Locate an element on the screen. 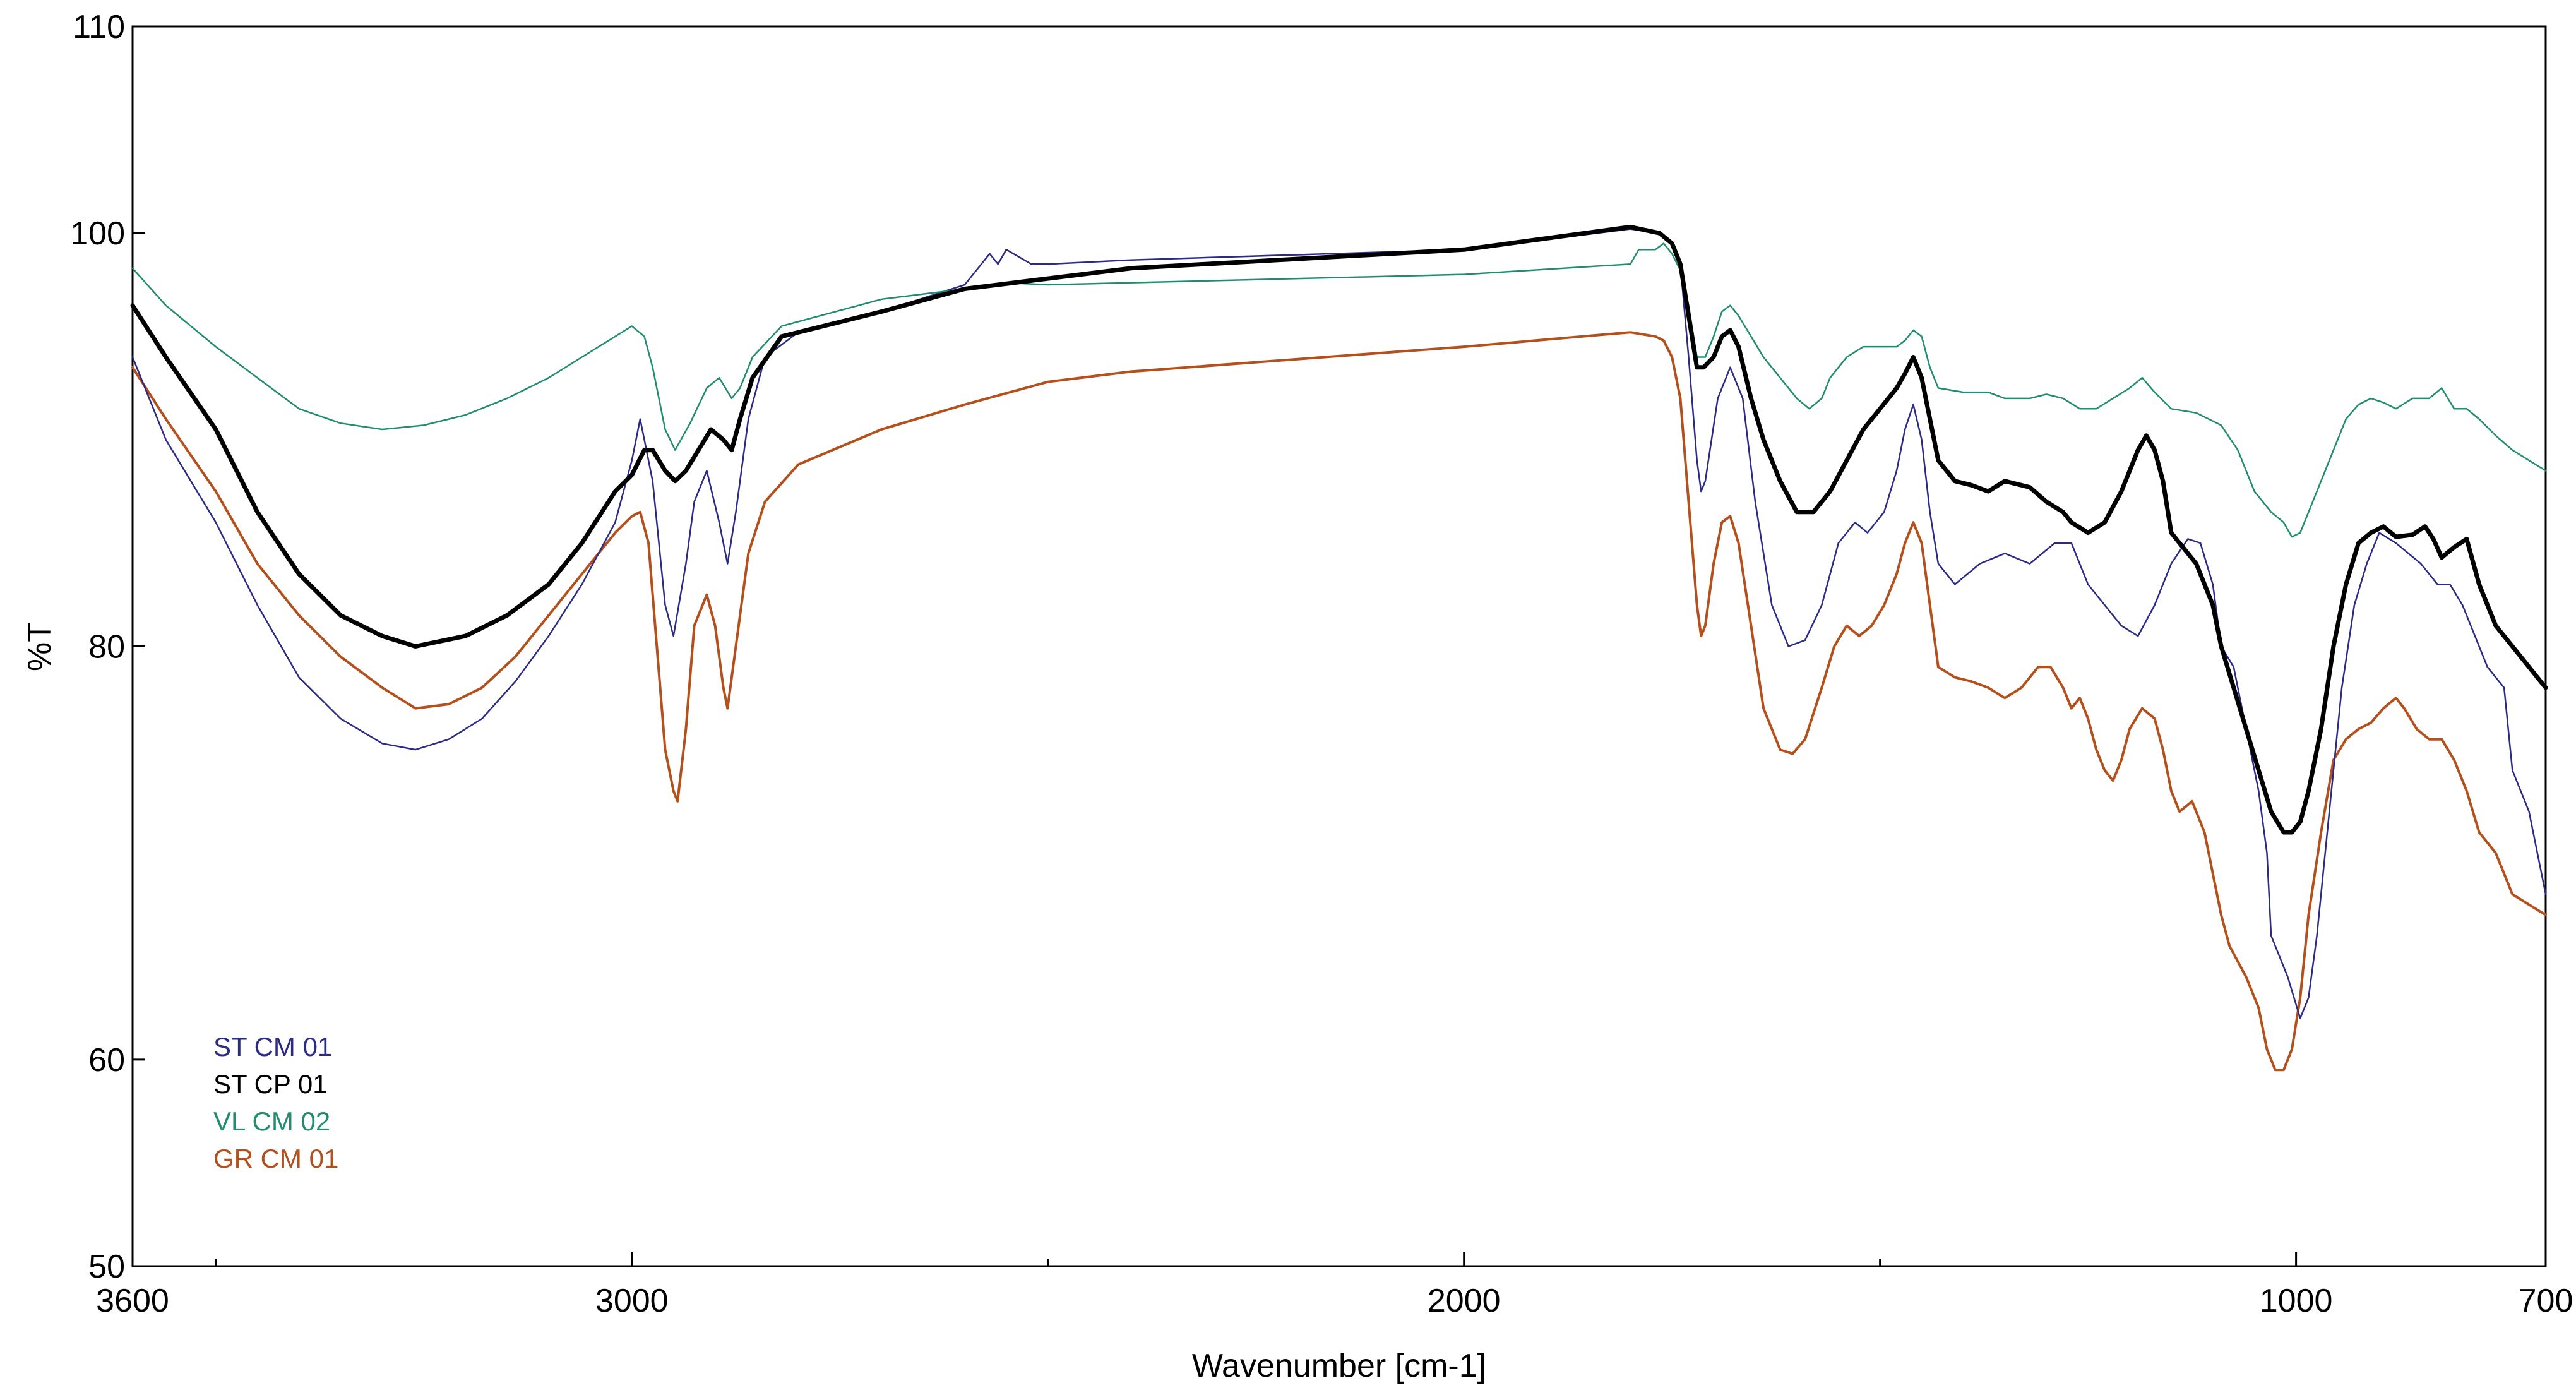  y-tick-label-110: 110 is located at coordinates (99, 27).